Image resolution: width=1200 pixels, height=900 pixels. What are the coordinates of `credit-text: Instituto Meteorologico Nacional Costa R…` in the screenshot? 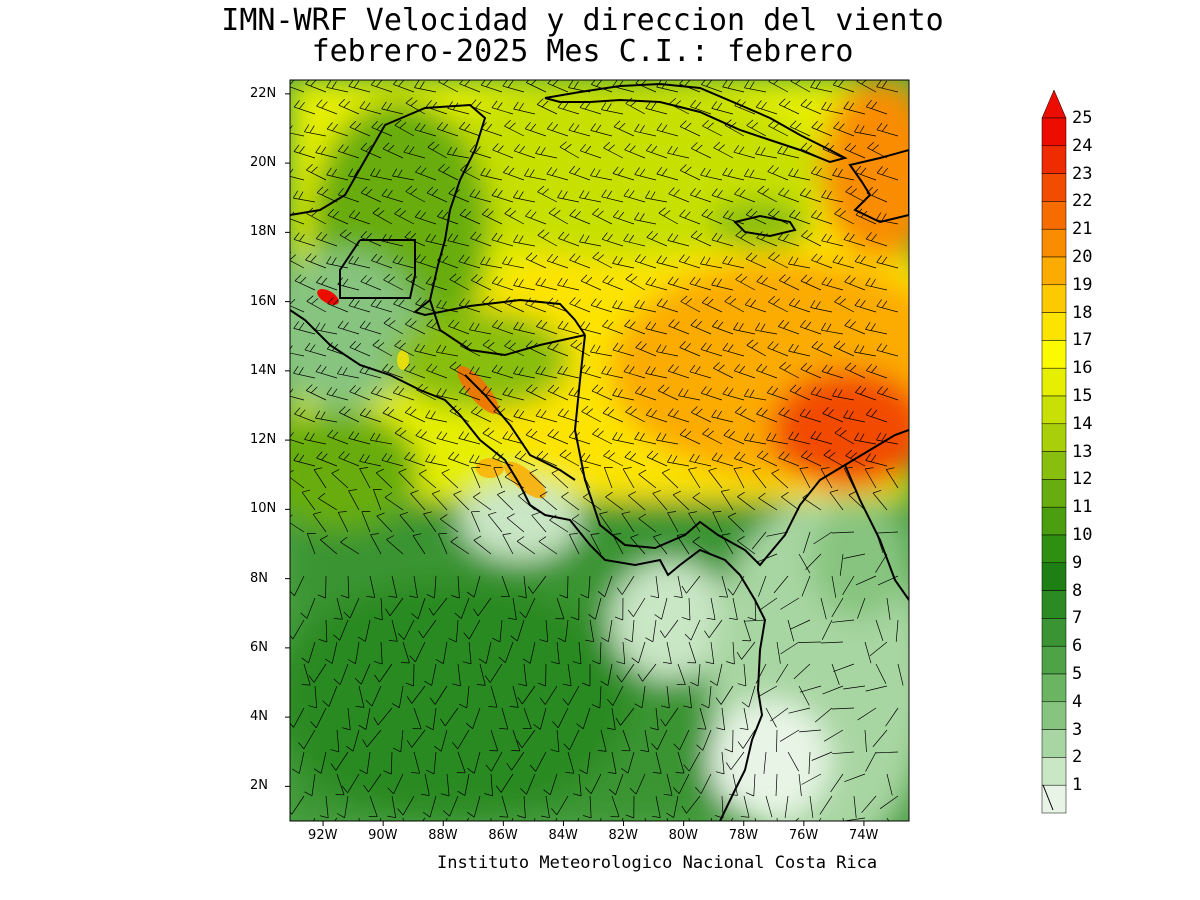 It's located at (657, 863).